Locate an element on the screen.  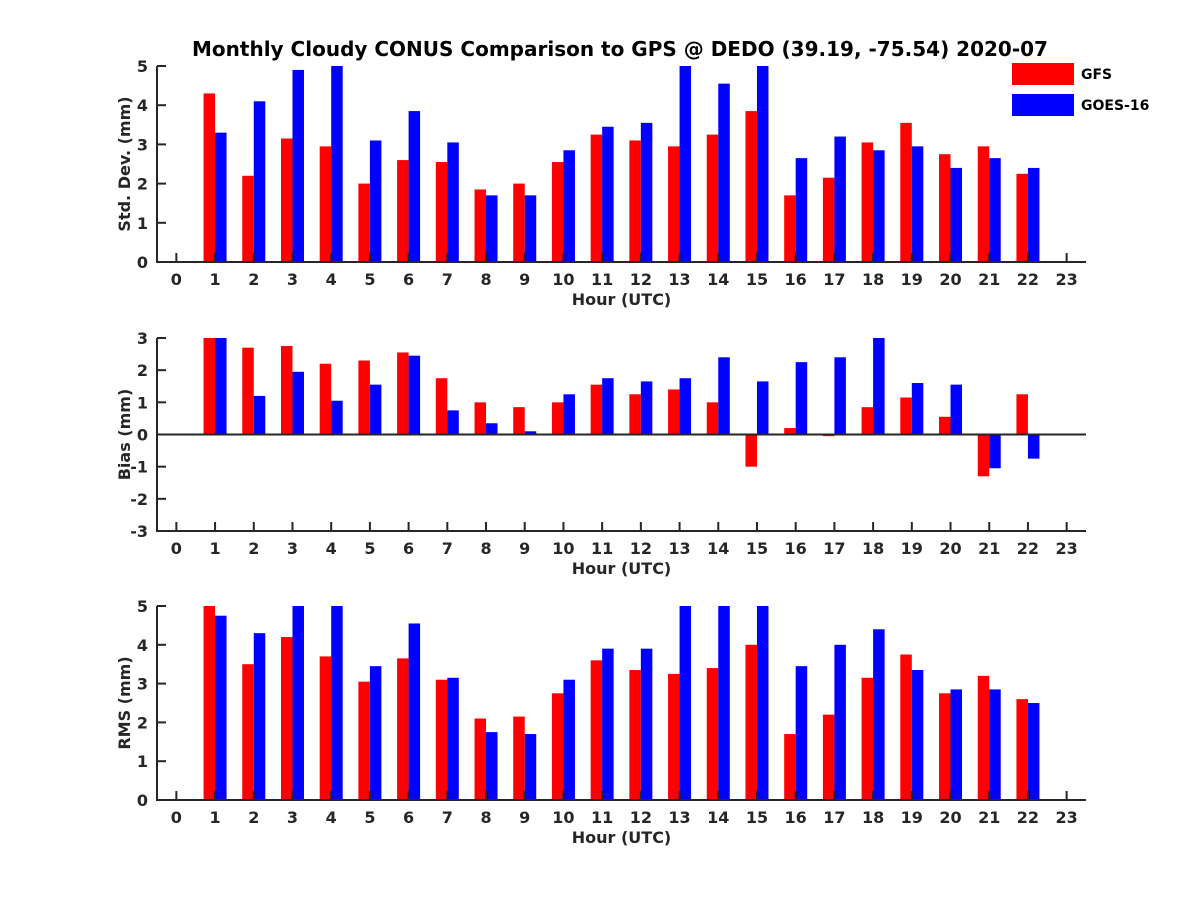
x-tick-label: 1 is located at coordinates (214, 279).